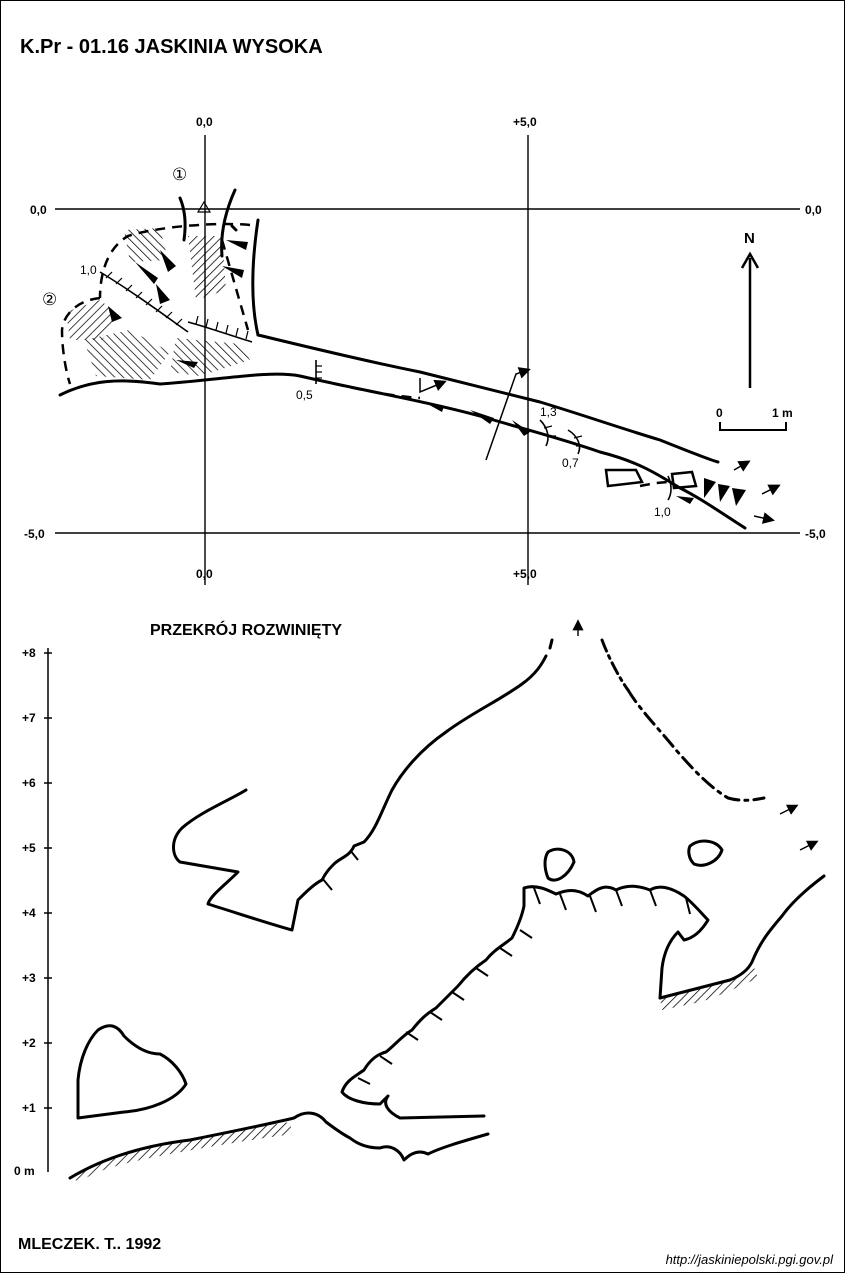 The height and width of the screenshot is (1273, 845). I want to click on section-y-tick: +3, so click(29, 978).